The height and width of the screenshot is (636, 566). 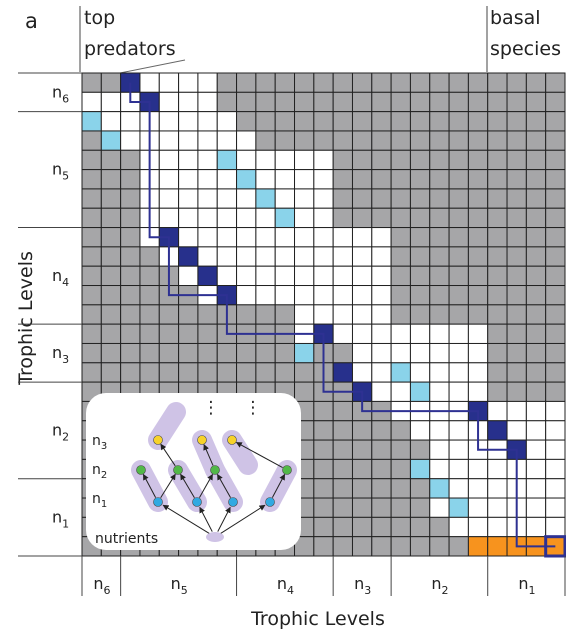 I want to click on basal-species-label: basal species, so click(x=525, y=33).